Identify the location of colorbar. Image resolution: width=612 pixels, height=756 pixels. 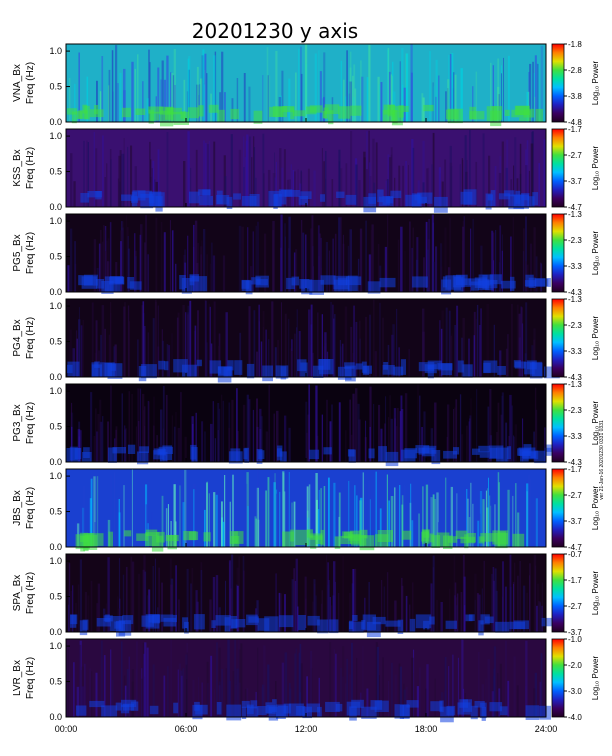
(558, 508).